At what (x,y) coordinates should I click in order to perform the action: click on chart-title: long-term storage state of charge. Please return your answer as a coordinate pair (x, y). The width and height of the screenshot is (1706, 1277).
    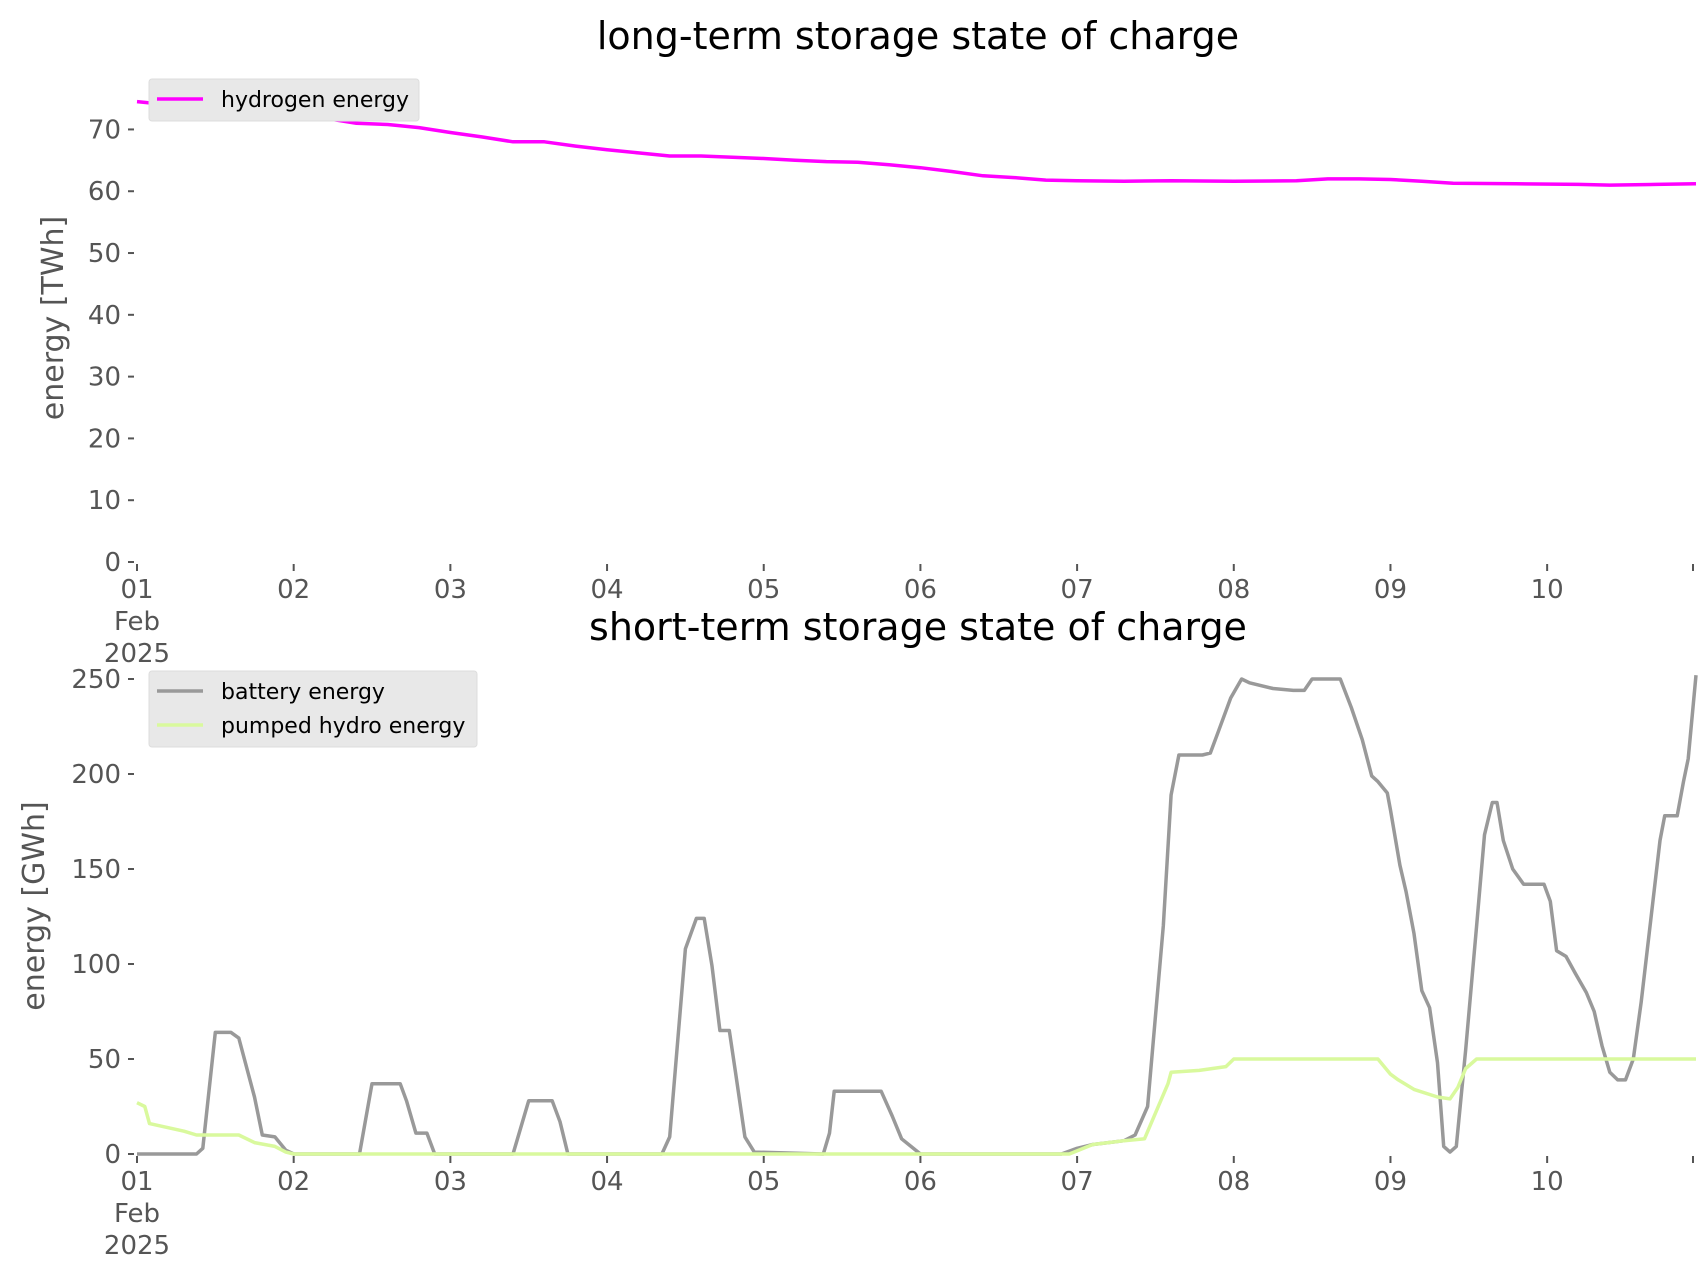
    Looking at the image, I should click on (918, 36).